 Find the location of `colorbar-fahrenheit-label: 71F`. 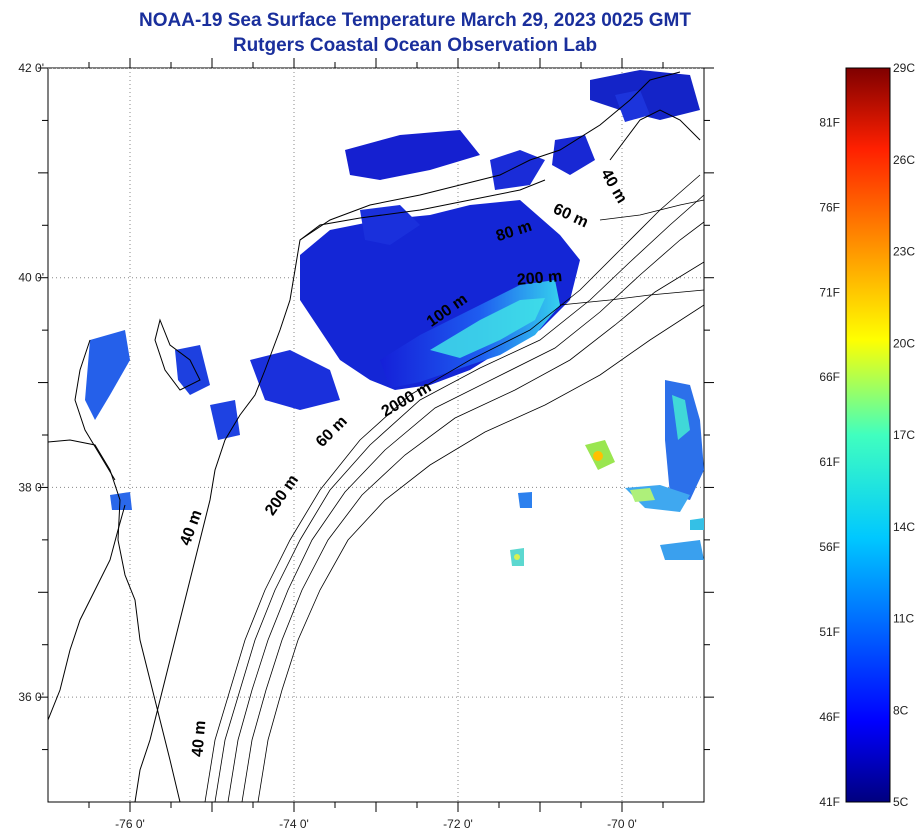

colorbar-fahrenheit-label: 71F is located at coordinates (829, 292).